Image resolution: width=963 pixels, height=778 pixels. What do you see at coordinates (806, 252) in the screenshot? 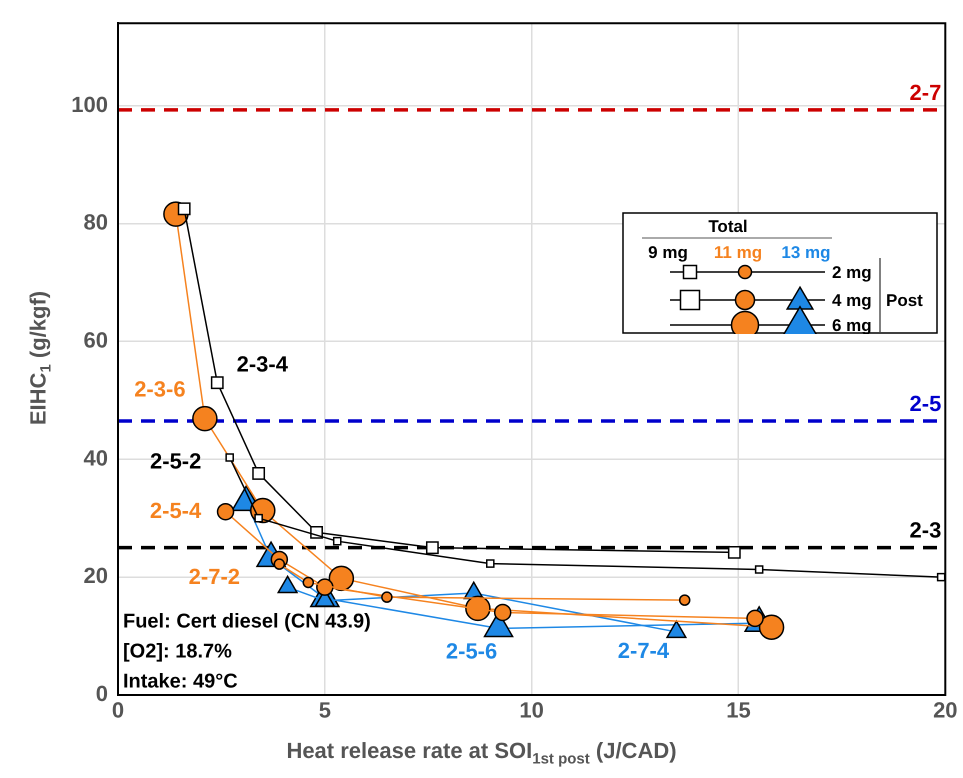
I see `annotation: 13 mg` at bounding box center [806, 252].